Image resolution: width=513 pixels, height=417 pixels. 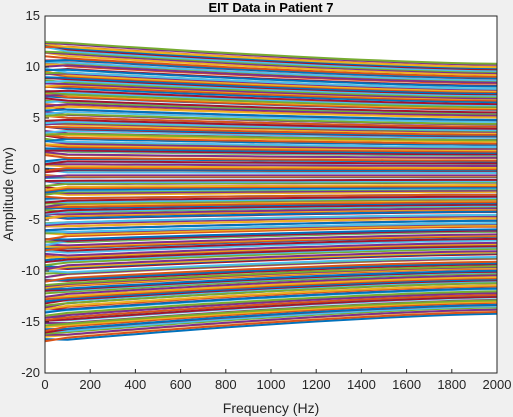 What do you see at coordinates (451, 384) in the screenshot?
I see `x-tick-label: 1800` at bounding box center [451, 384].